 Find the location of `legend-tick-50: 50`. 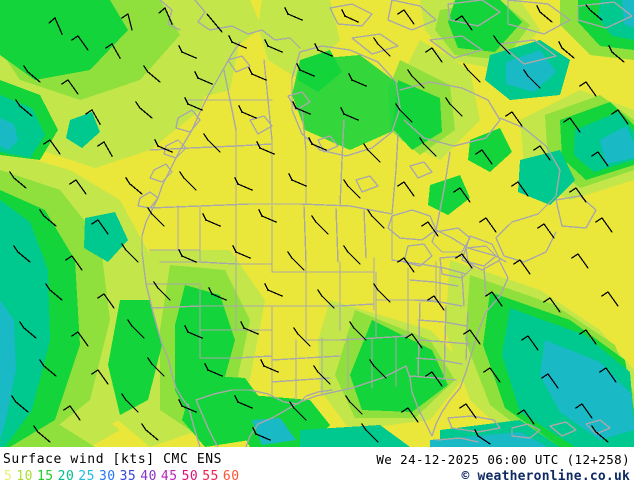

legend-tick-50: 50 is located at coordinates (190, 476).